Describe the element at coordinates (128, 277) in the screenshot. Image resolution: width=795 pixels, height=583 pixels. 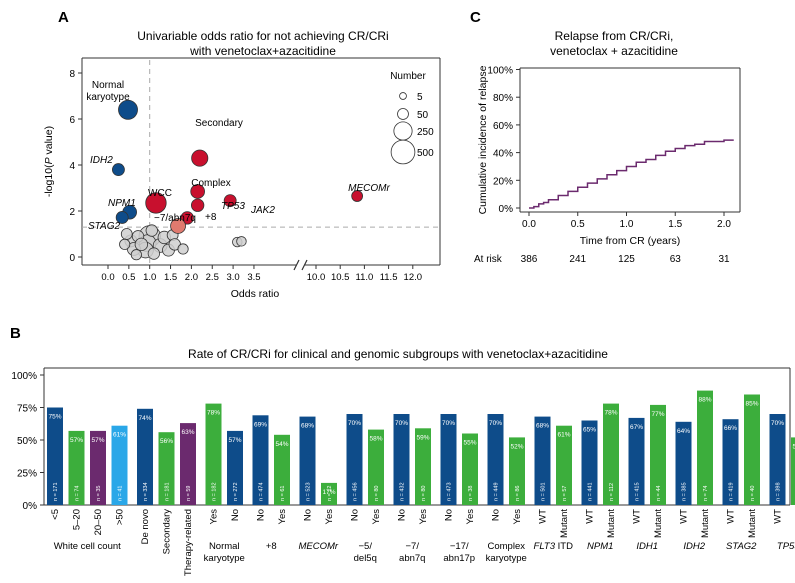
I see `x-tick-label: 0.5` at that location.